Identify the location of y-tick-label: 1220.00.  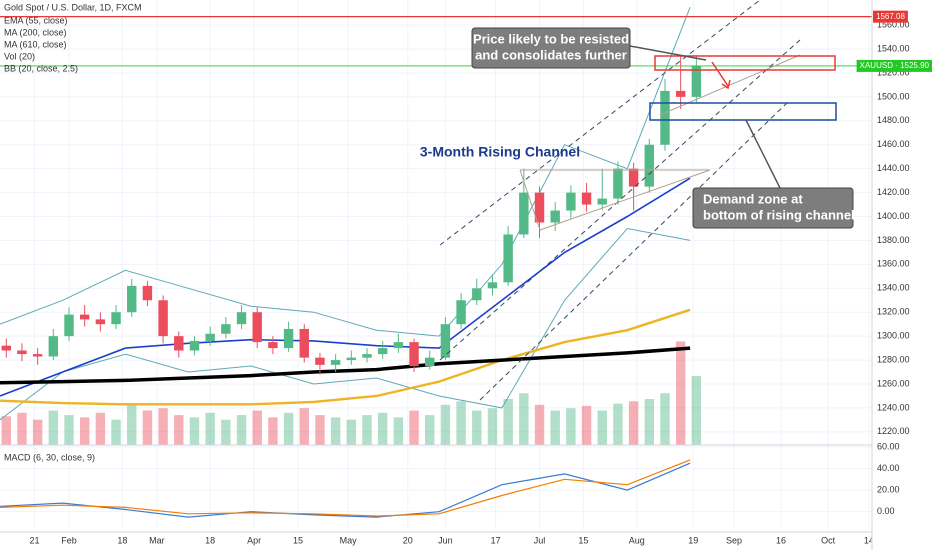
(893, 431).